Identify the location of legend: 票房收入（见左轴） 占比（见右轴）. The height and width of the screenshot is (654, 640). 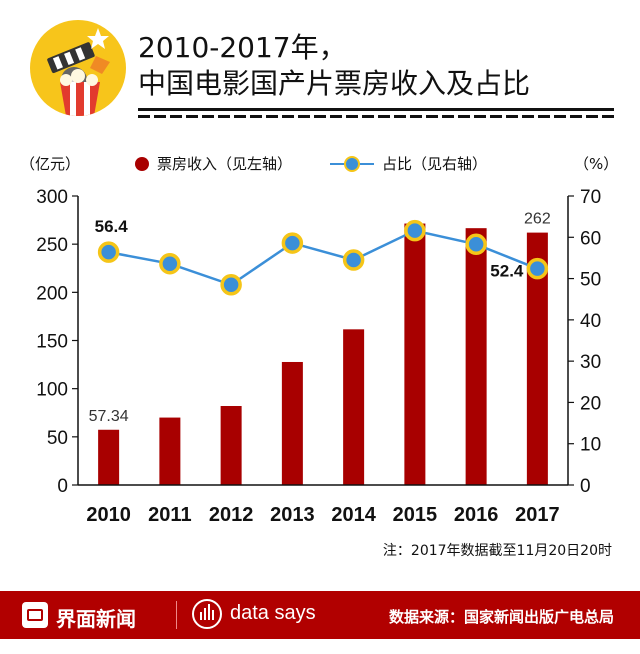
(320, 163).